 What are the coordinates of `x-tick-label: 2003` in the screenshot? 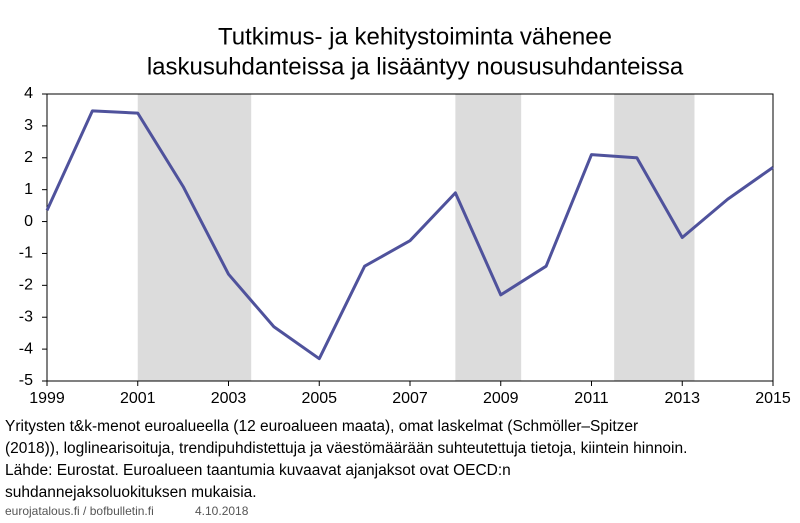 It's located at (229, 398).